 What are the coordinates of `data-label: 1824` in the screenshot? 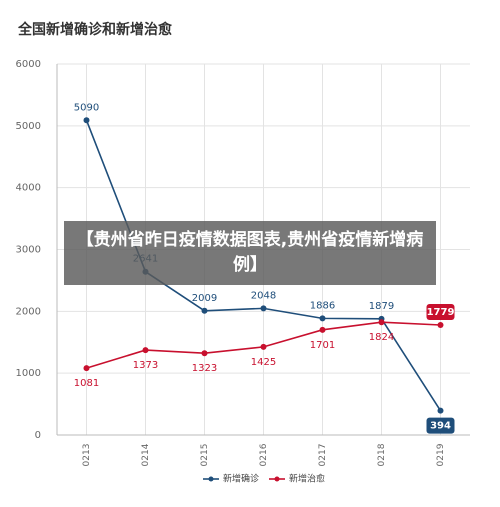 It's located at (381, 337).